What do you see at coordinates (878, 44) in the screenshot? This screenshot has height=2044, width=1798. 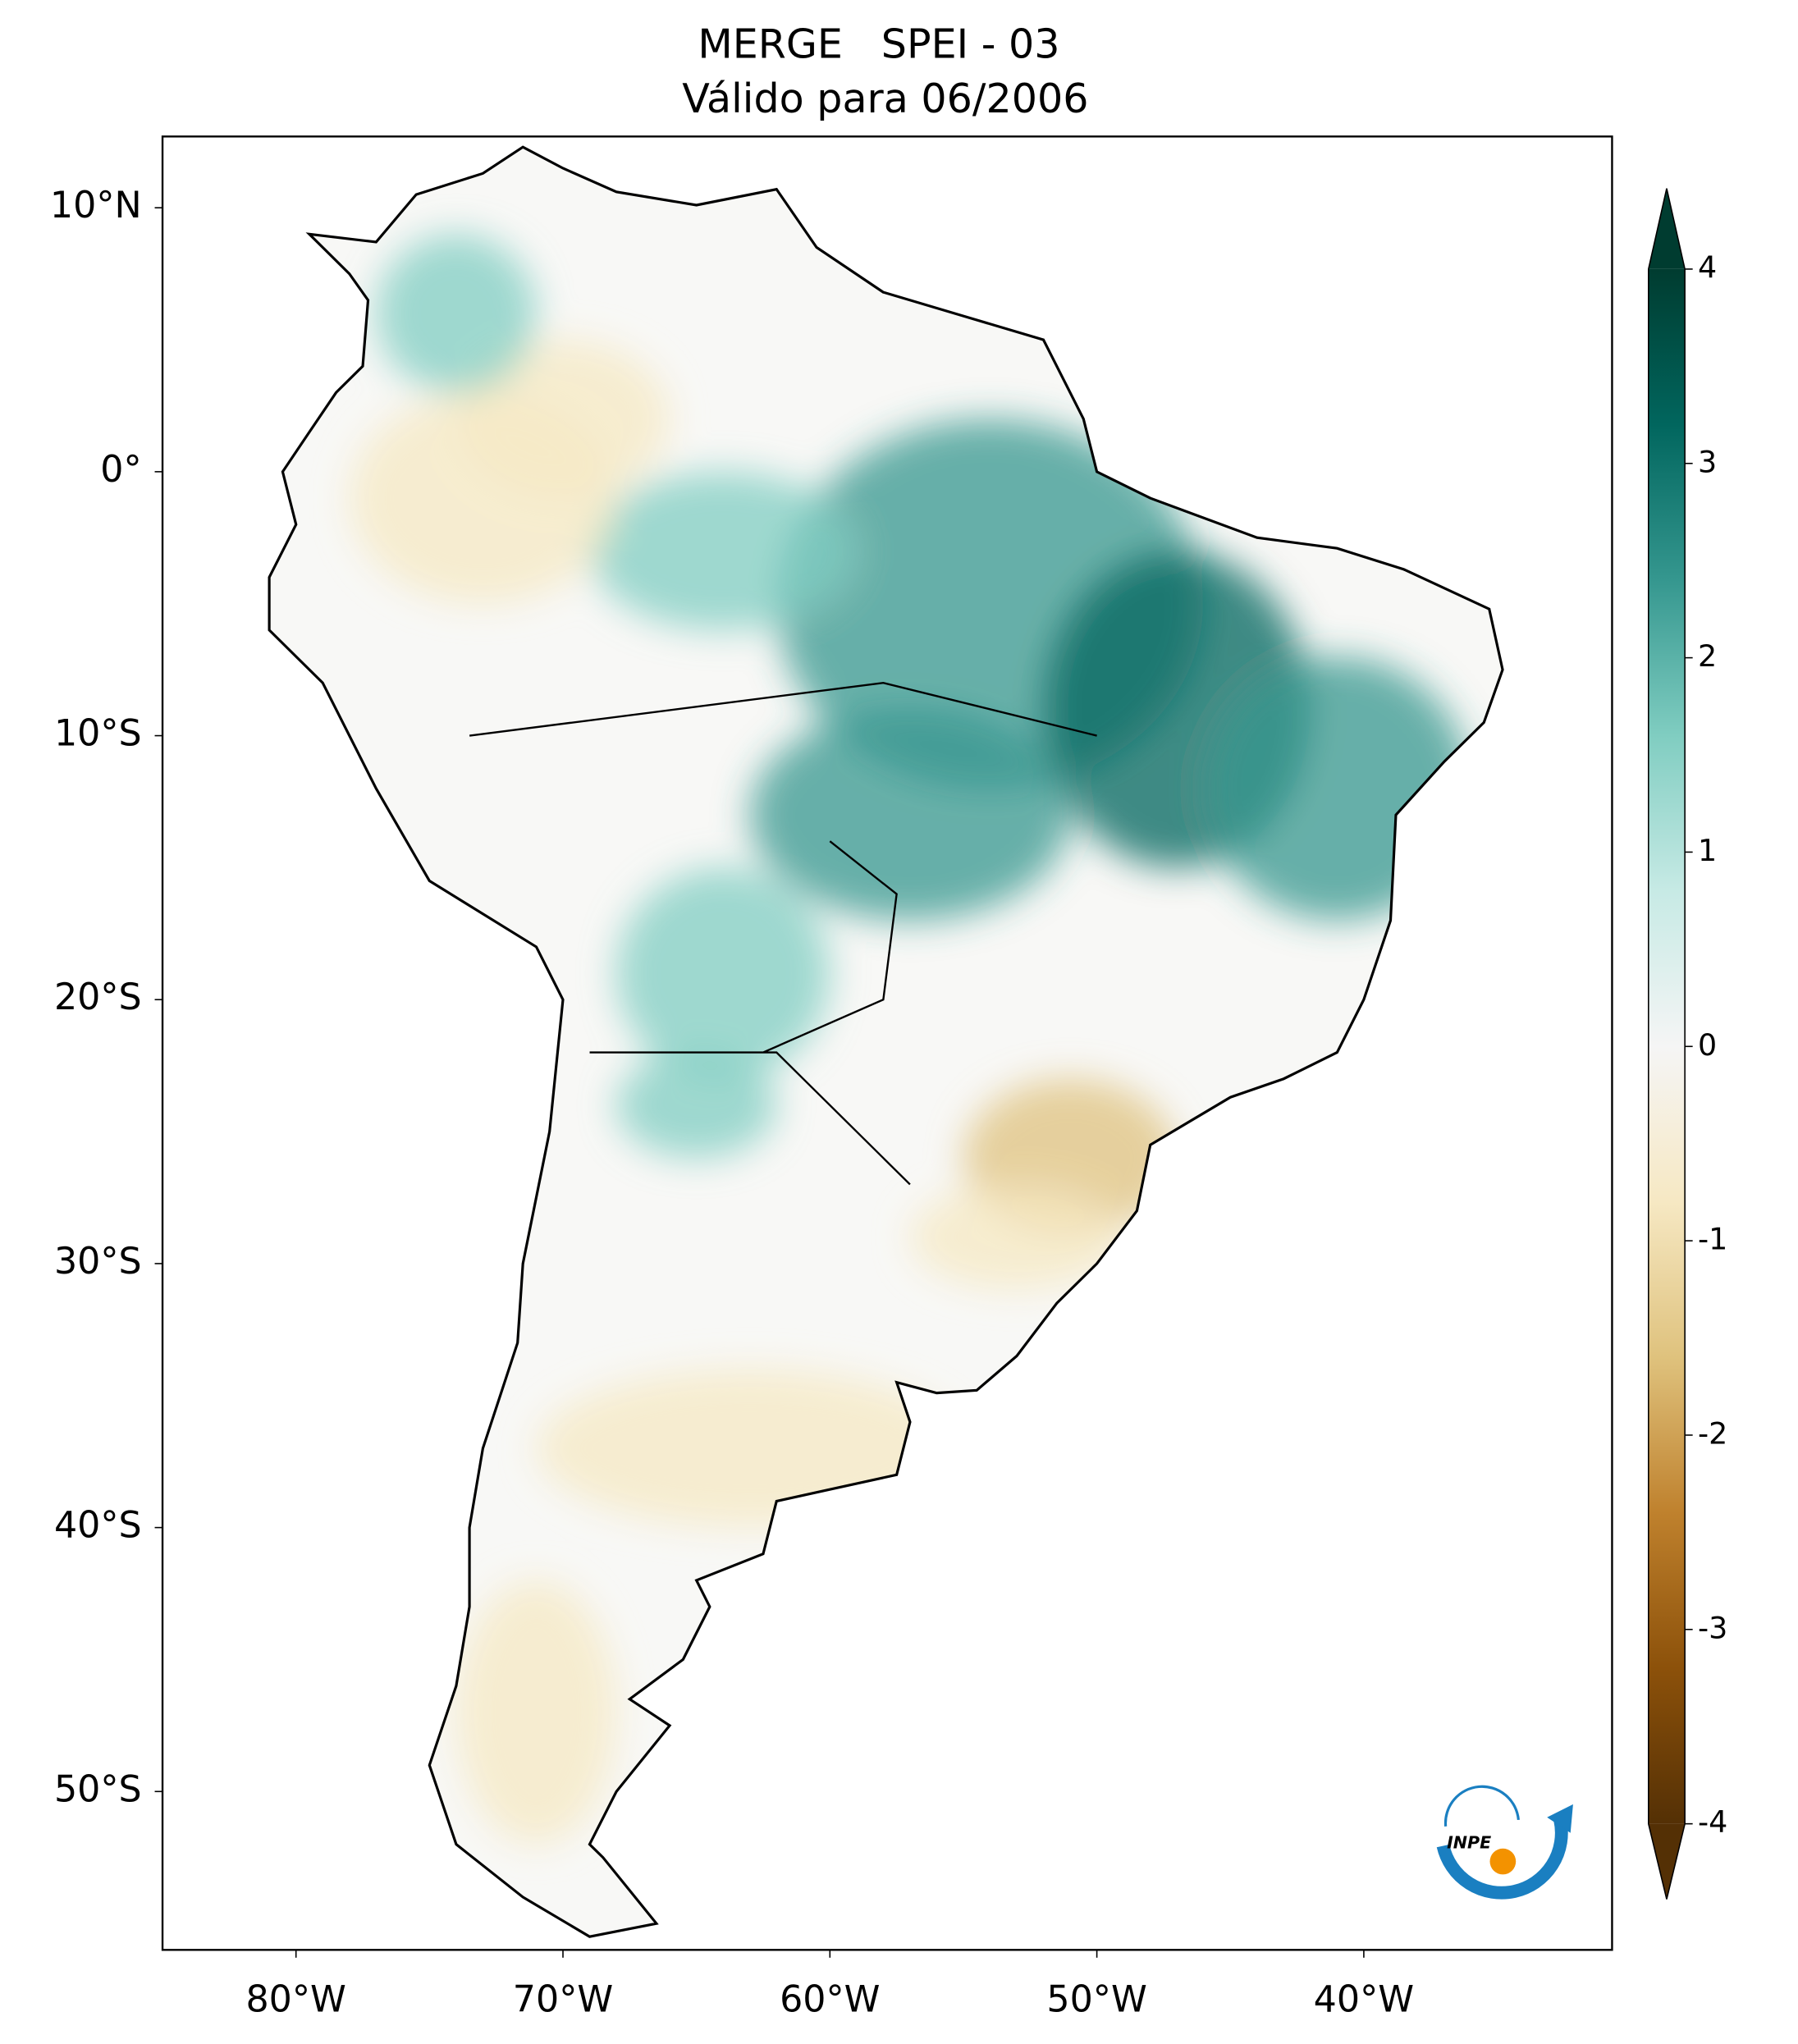 I see `chart-title: MERGE SPEI - 03` at bounding box center [878, 44].